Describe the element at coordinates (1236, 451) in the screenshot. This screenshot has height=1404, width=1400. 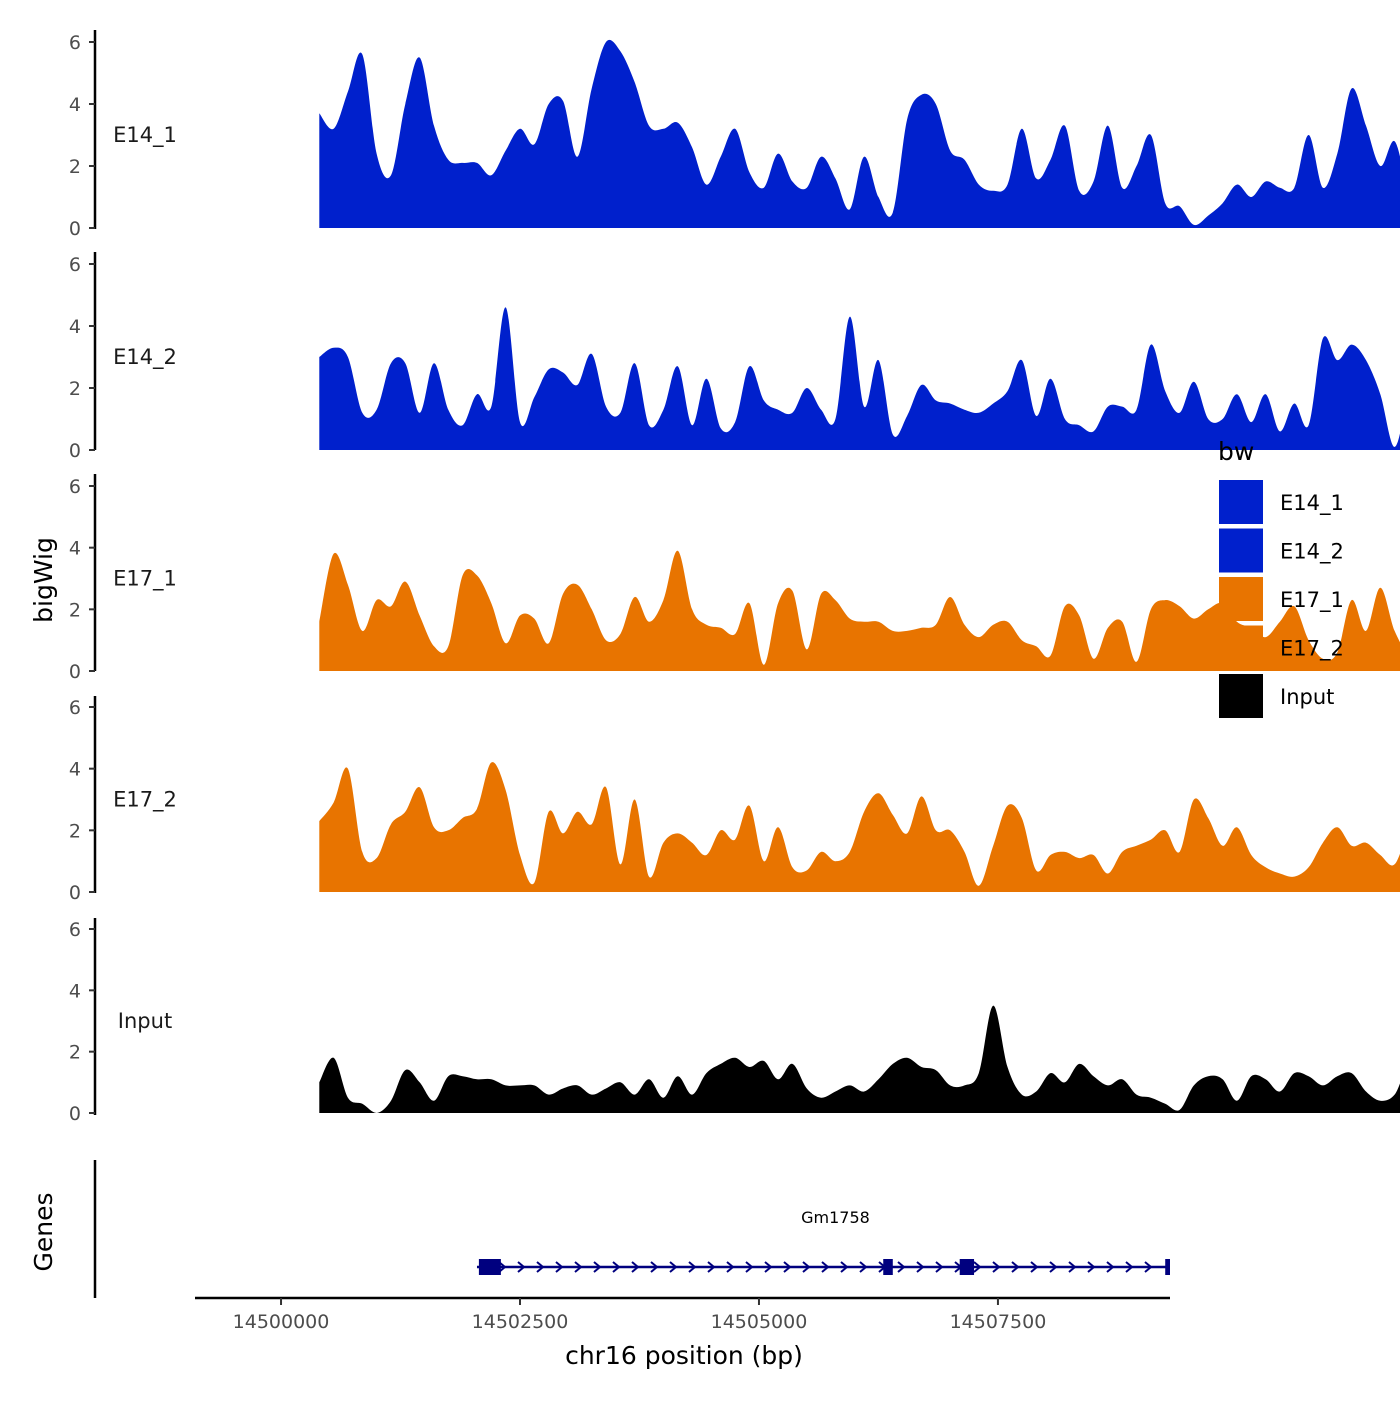
I see `legend-title: bw` at that location.